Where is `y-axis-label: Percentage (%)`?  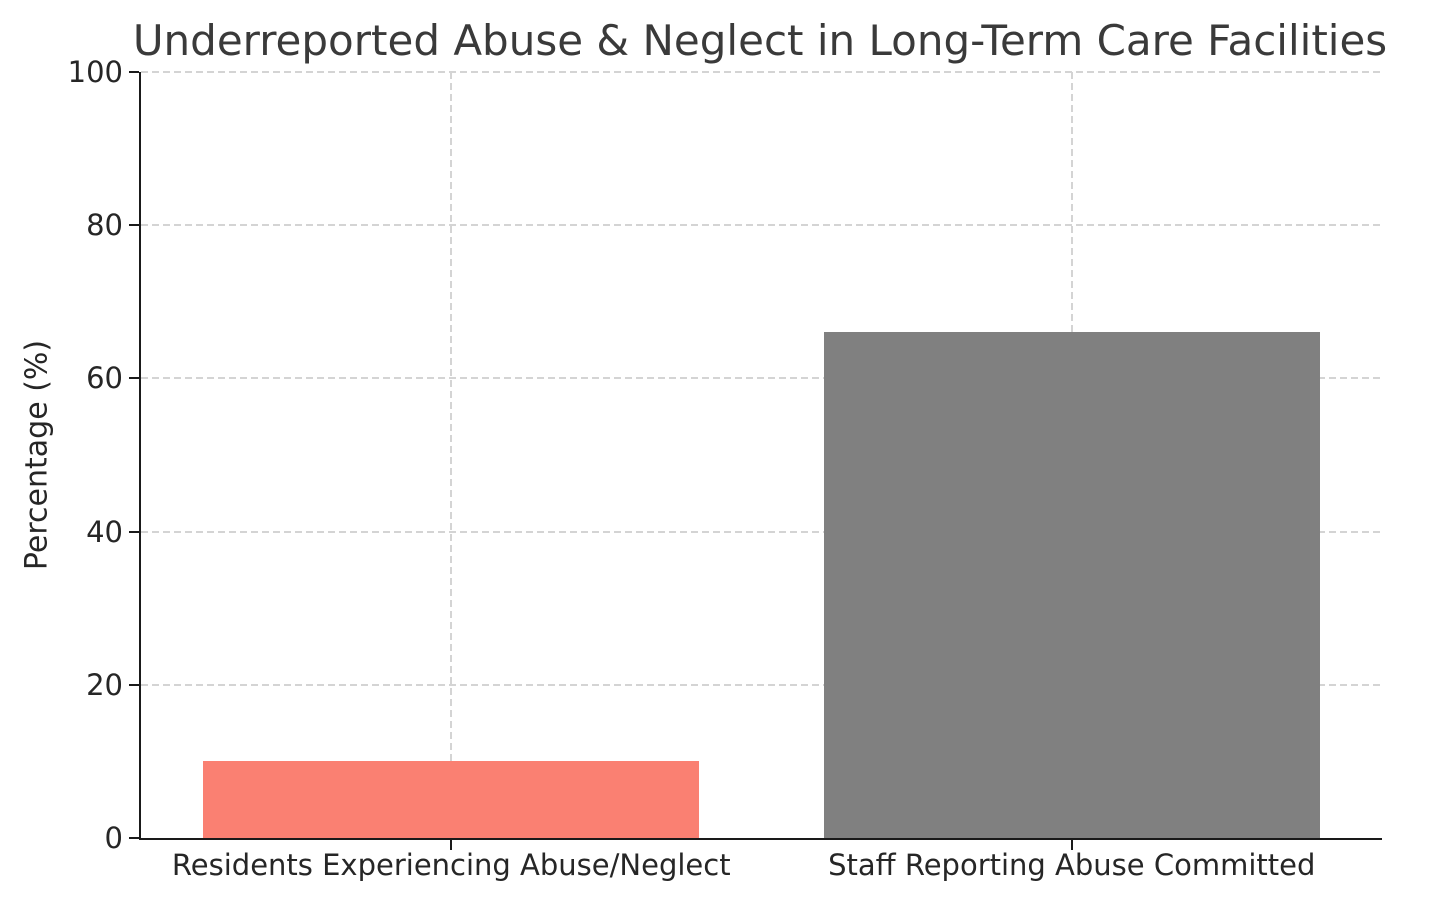 y-axis-label: Percentage (%) is located at coordinates (37, 455).